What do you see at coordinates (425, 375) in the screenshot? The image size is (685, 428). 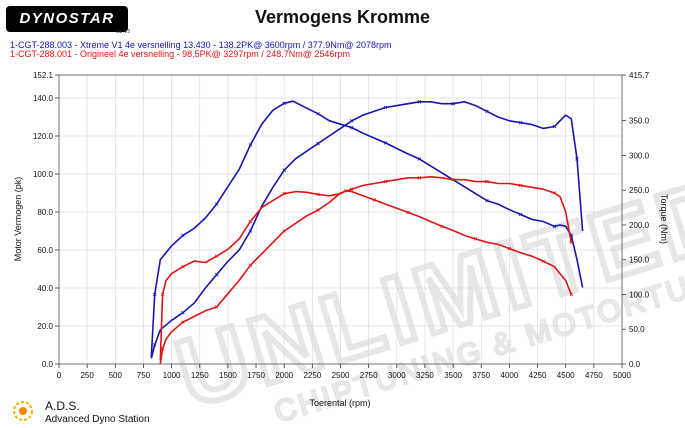 I see `x-tick-label: 3250` at bounding box center [425, 375].